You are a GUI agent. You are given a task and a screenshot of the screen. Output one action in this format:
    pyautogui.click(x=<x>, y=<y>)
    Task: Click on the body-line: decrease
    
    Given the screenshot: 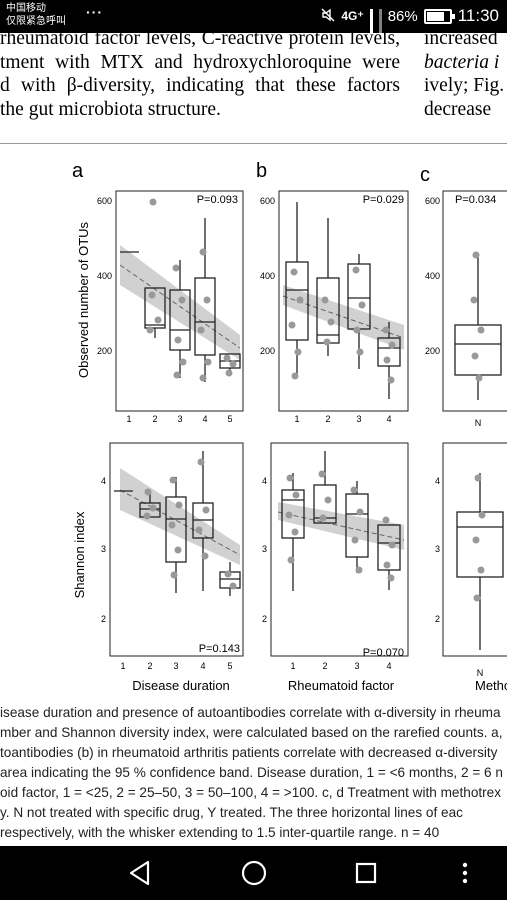 What is the action you would take?
    pyautogui.click(x=458, y=109)
    